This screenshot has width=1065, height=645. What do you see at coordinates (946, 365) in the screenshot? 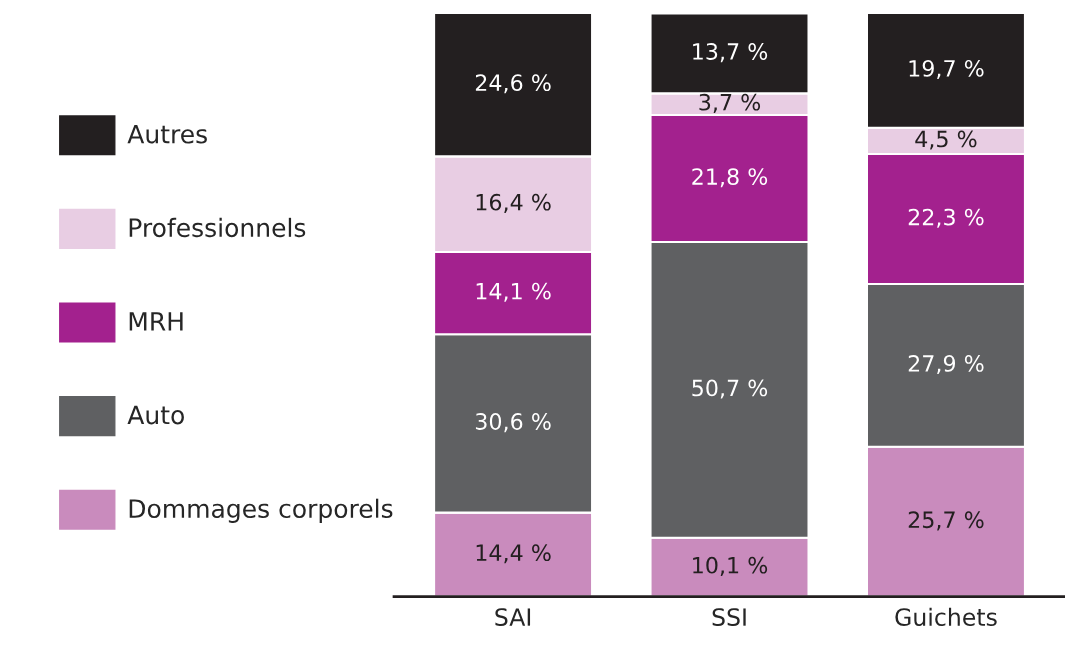
I see `data-label: 27,9 %` at bounding box center [946, 365].